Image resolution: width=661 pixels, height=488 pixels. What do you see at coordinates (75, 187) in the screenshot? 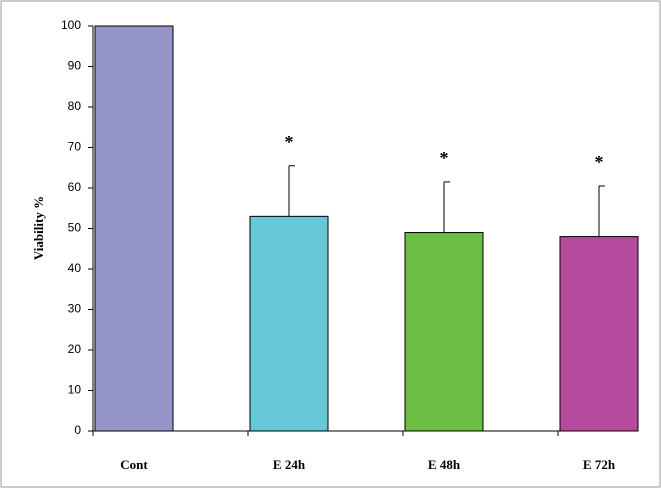
I see `y-tick-label: 60` at bounding box center [75, 187].